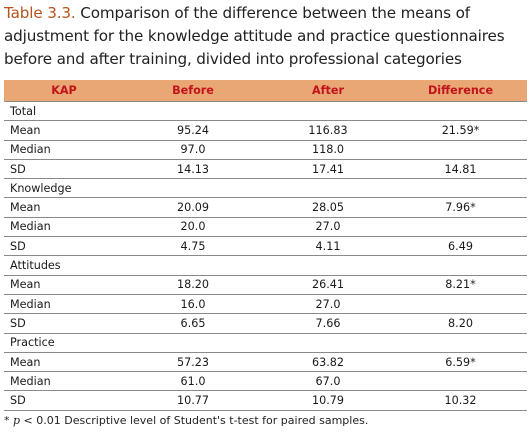  What do you see at coordinates (460, 285) in the screenshot?
I see `difference-value: 8.21*` at bounding box center [460, 285].